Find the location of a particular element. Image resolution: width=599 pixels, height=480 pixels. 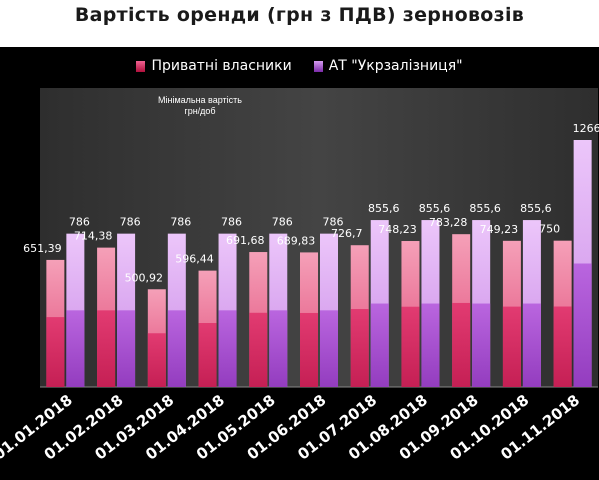

bar-fill-private-01.04.2018 is located at coordinates (207, 354).